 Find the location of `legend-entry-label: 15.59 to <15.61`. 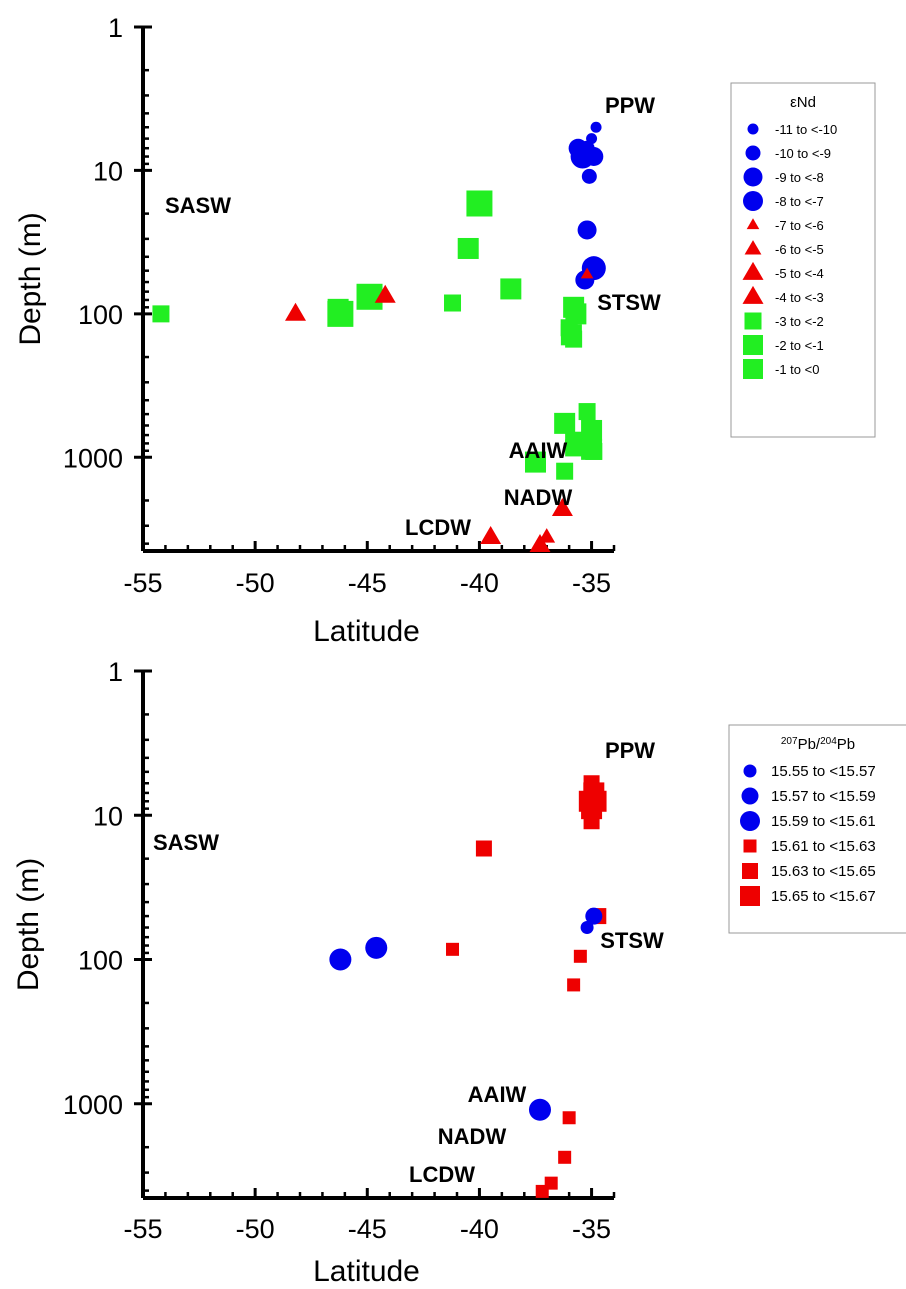

legend-entry-label: 15.59 to <15.61 is located at coordinates (823, 821).